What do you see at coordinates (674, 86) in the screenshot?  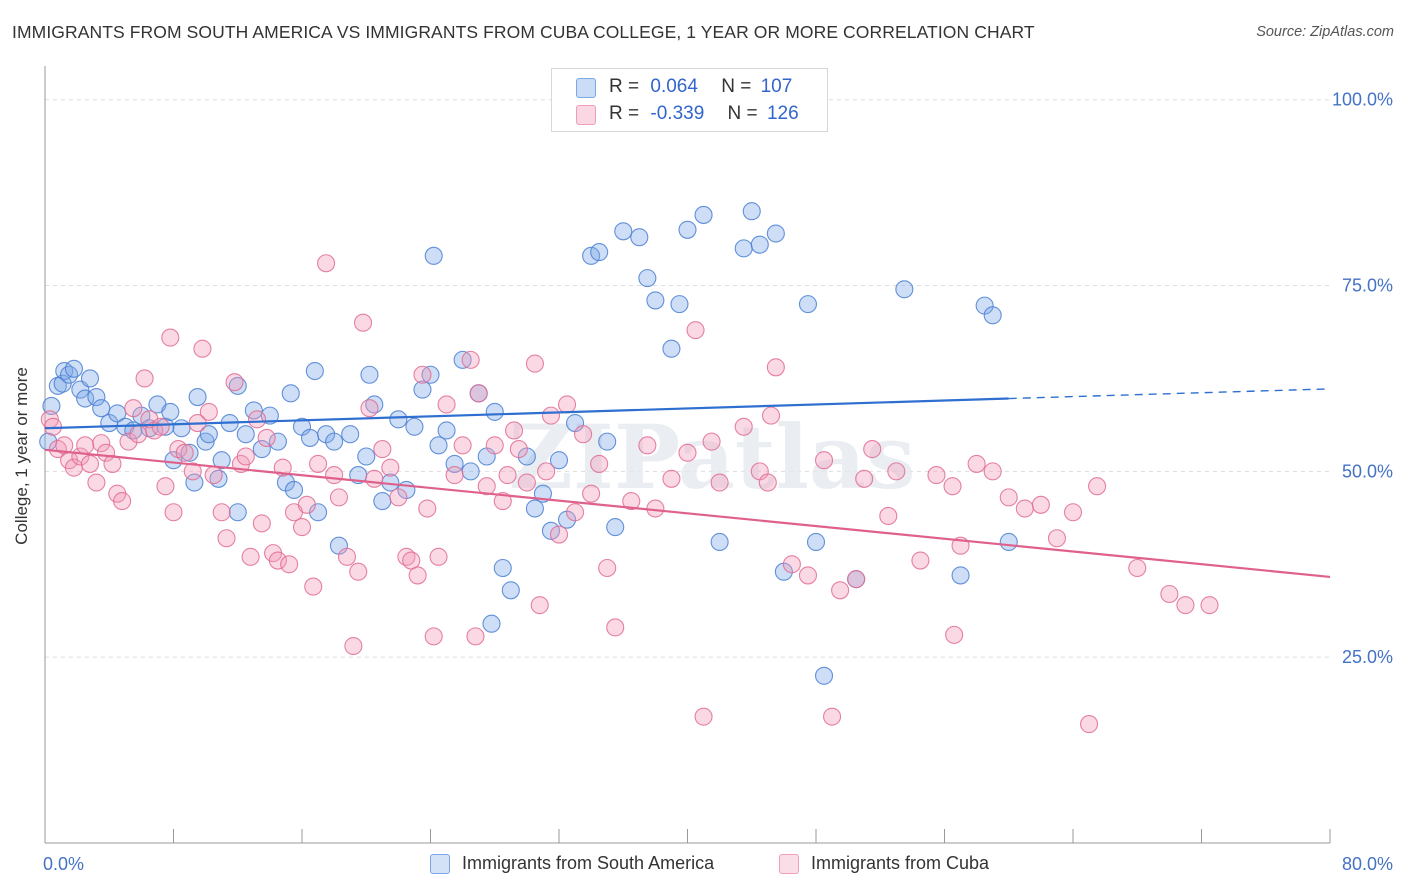 I see `legend-r-value: 0.064` at bounding box center [674, 86].